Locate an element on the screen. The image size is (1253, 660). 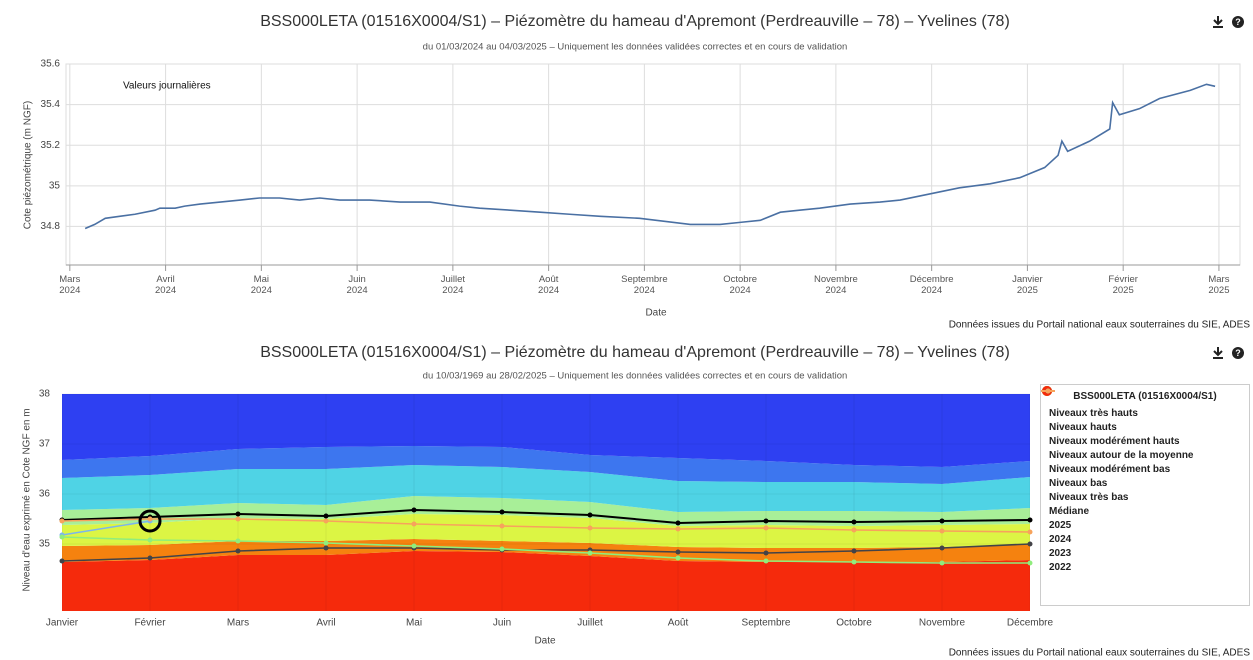
legend-item: 2022 is located at coordinates (1141, 481).